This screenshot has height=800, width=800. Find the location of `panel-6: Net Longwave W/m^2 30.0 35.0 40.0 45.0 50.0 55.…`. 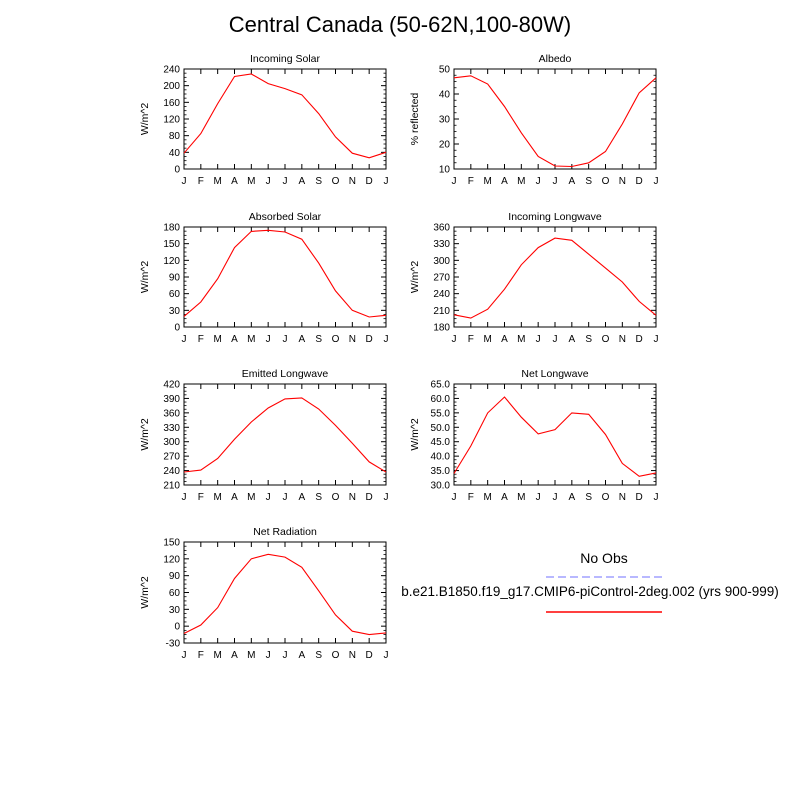

panel-6: Net Longwave W/m^2 30.0 35.0 40.0 45.0 50.0 55.… is located at coordinates (534, 435).